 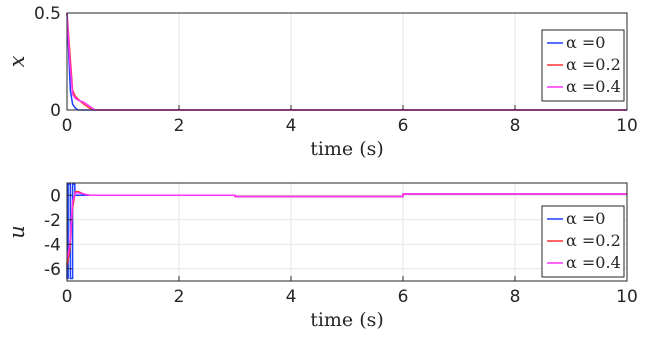 I want to click on bottom-y-tick-label-2: -2, so click(x=52, y=221).